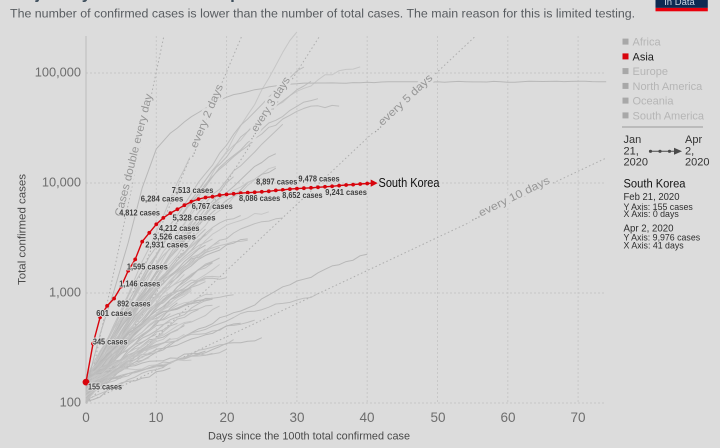  Describe the element at coordinates (631, 151) in the screenshot. I see `svg-text: 21,` at that location.